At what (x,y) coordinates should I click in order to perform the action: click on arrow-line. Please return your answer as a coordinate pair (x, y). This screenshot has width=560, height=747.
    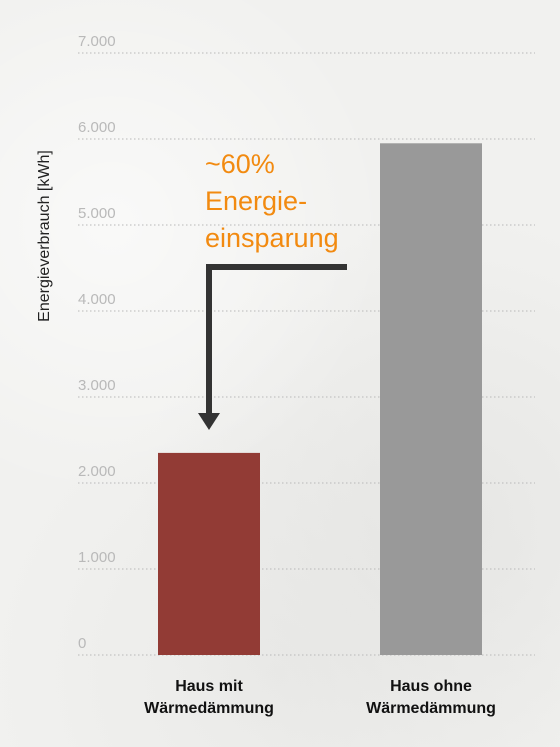
    Looking at the image, I should click on (276, 339).